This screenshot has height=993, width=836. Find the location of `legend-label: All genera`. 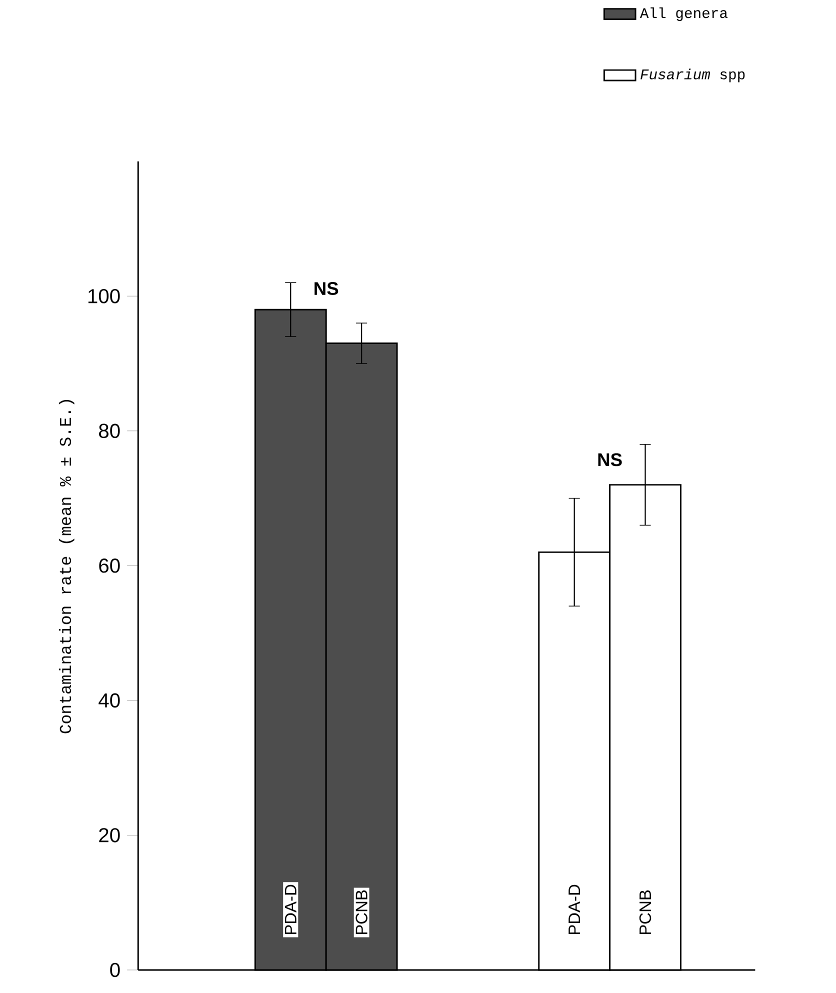

legend-label: All genera is located at coordinates (684, 14).